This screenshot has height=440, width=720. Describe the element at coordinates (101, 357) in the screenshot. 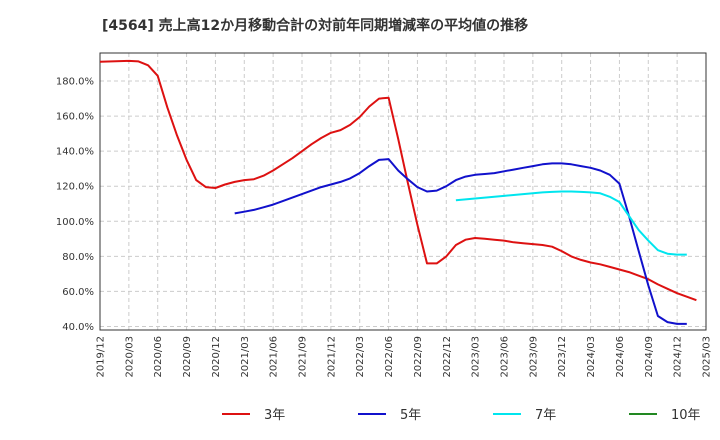

I see `x-tick-label: 2019/12` at that location.